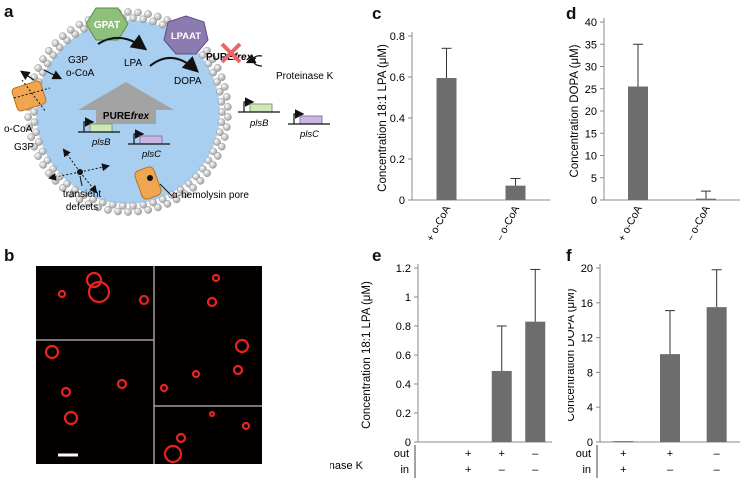 This screenshot has width=747, height=481. What do you see at coordinates (590, 373) in the screenshot?
I see `y-tick-label: 8` at bounding box center [590, 373].